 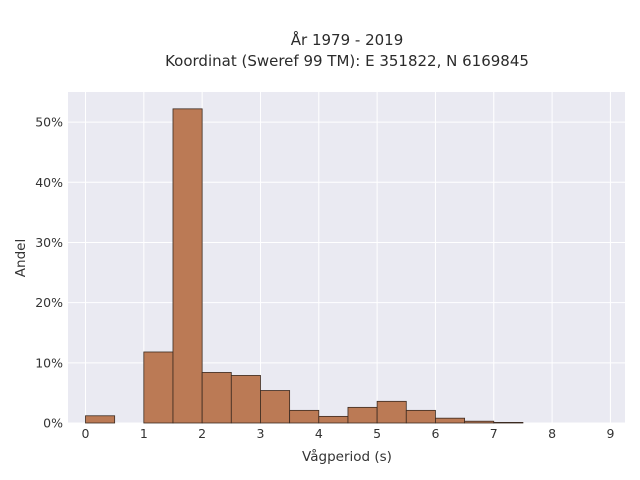 What do you see at coordinates (86, 433) in the screenshot?
I see `x-tick-label: 0` at bounding box center [86, 433].